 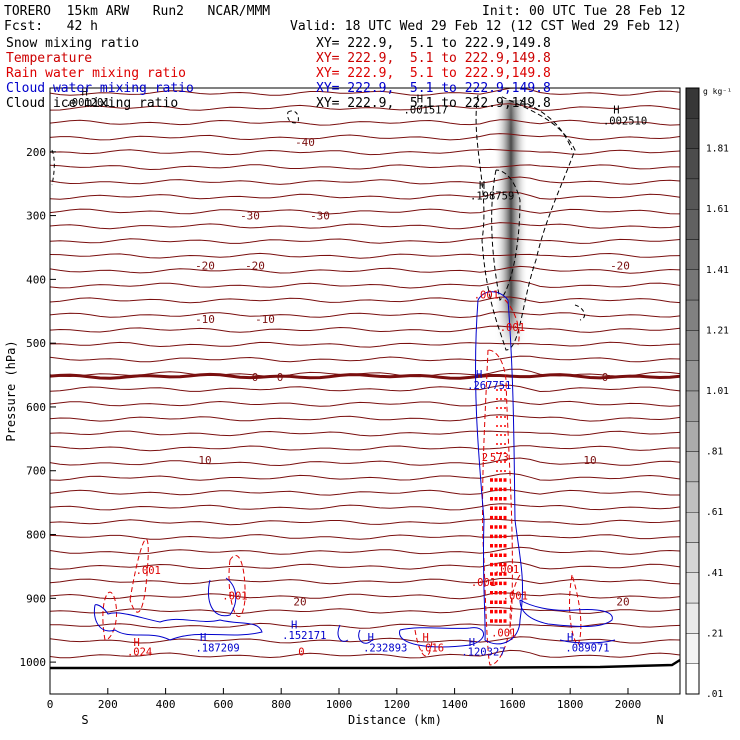 What do you see at coordinates (433, 58) in the screenshot?
I see `field-xy-range: XY= 222.9, 5.1 to 222.9,149.8` at bounding box center [433, 58].